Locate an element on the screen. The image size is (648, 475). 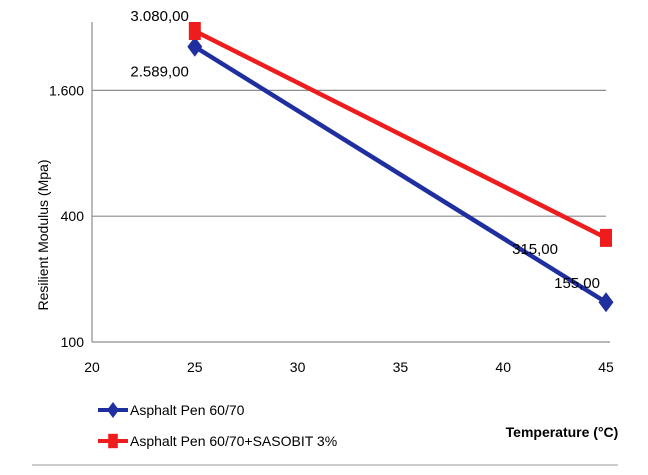
legend-entry: Asphalt Pen 60/70+SASOBIT 3% is located at coordinates (233, 441).